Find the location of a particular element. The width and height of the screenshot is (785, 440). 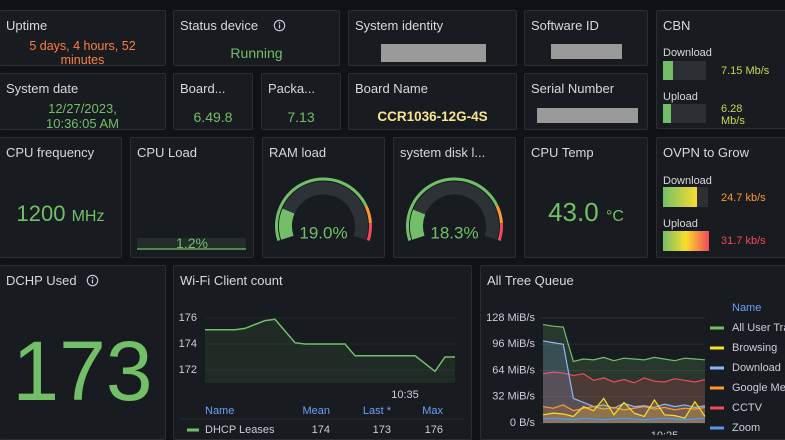

panel: CPU frequency 1200 MHz is located at coordinates (61, 197).